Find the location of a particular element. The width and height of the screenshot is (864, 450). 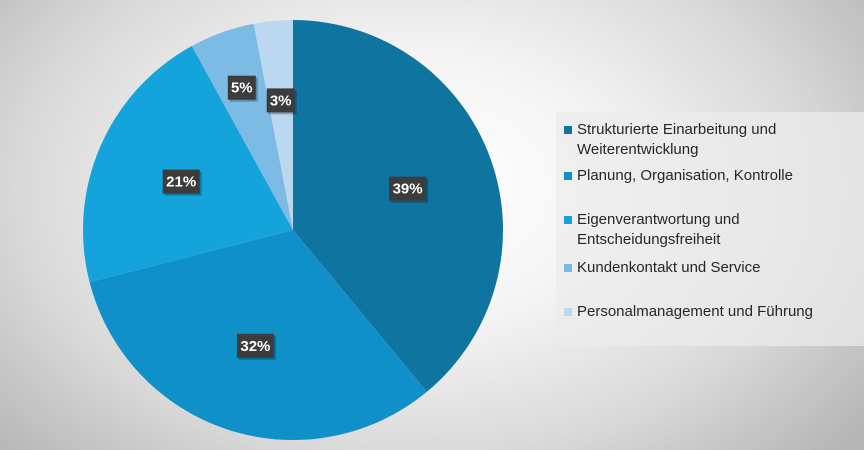

slice-data-label: 5% is located at coordinates (242, 88).